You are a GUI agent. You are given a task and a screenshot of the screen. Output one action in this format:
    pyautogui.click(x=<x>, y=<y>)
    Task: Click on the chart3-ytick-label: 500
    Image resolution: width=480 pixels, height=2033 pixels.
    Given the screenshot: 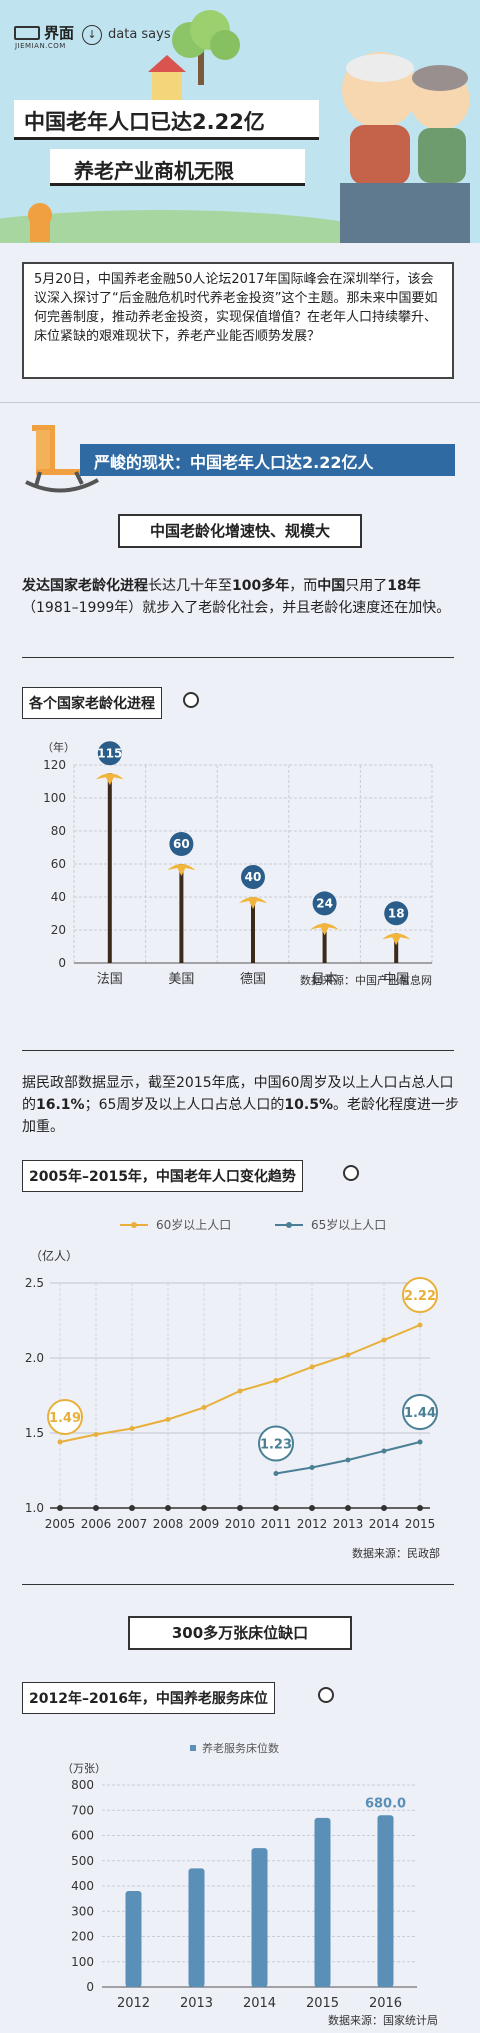 What is the action you would take?
    pyautogui.click(x=82, y=1861)
    